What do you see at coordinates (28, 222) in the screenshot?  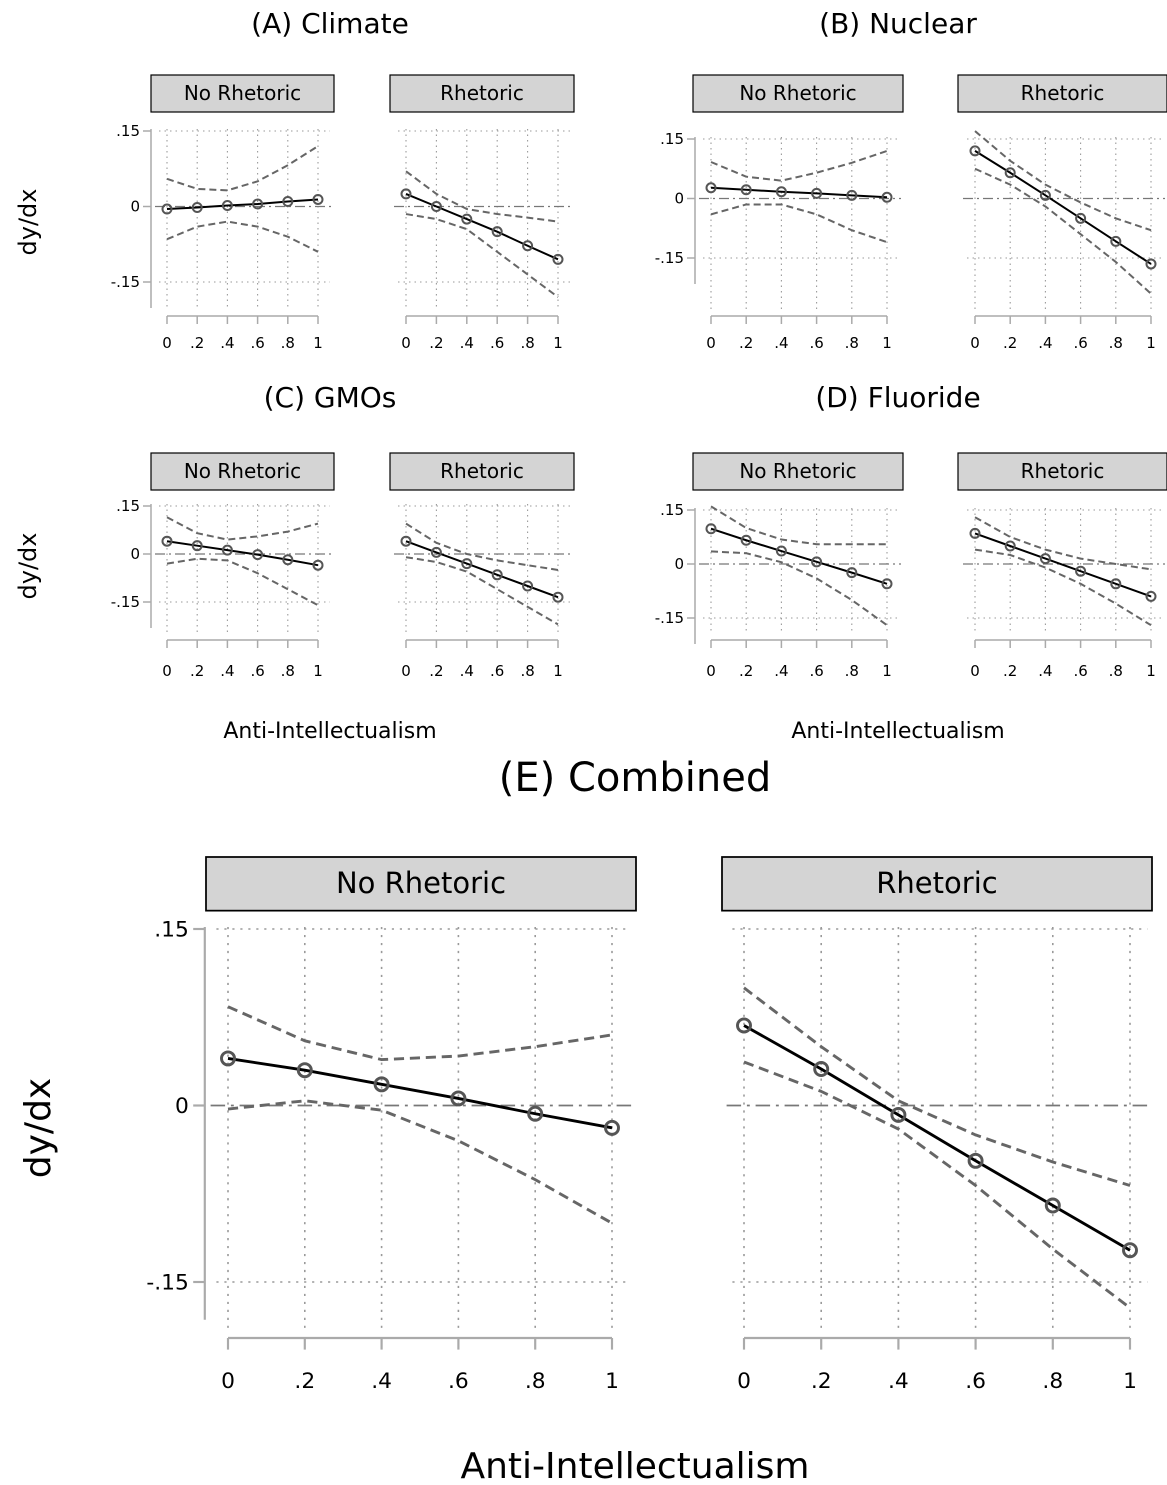 I see `y-axis-label-top-left: dy/dx` at bounding box center [28, 222].